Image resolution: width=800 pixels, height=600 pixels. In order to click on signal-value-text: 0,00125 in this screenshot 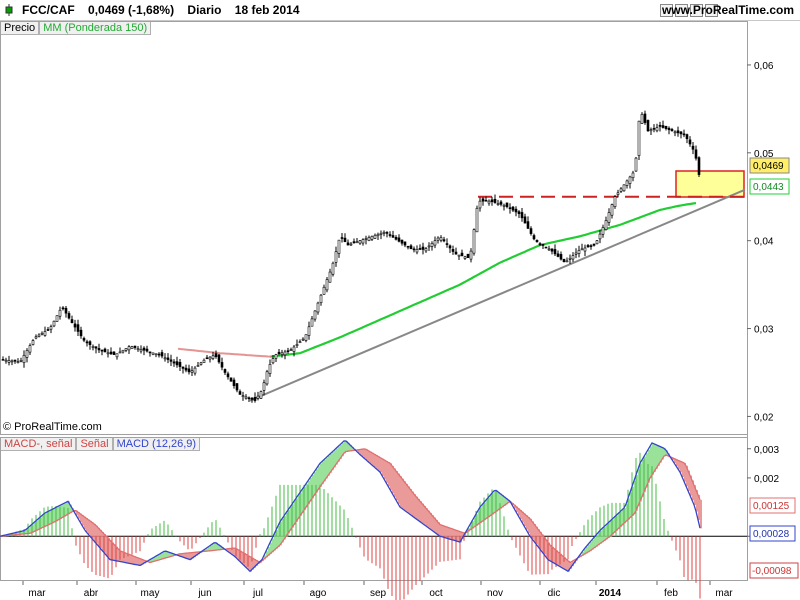, I will do `click(771, 506)`.